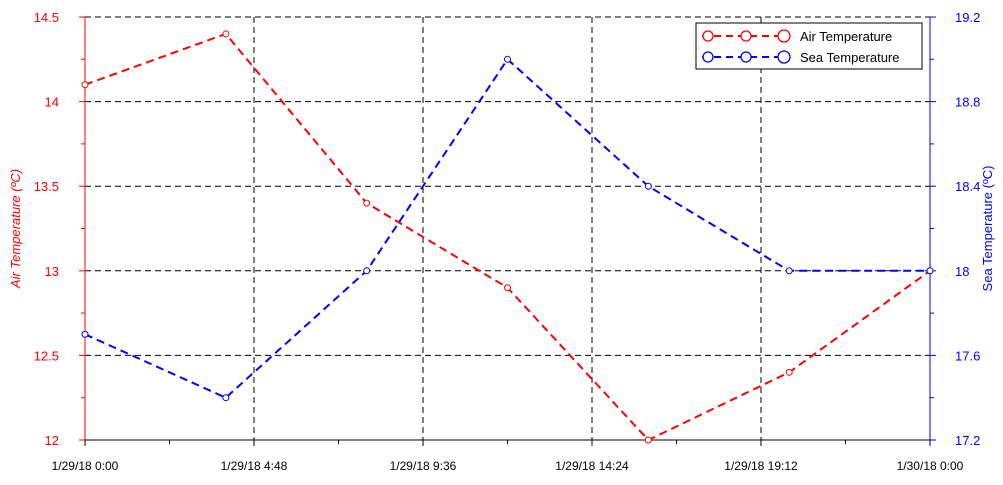 The image size is (1003, 485). What do you see at coordinates (850, 57) in the screenshot?
I see `legend-label: Sea Temperature` at bounding box center [850, 57].